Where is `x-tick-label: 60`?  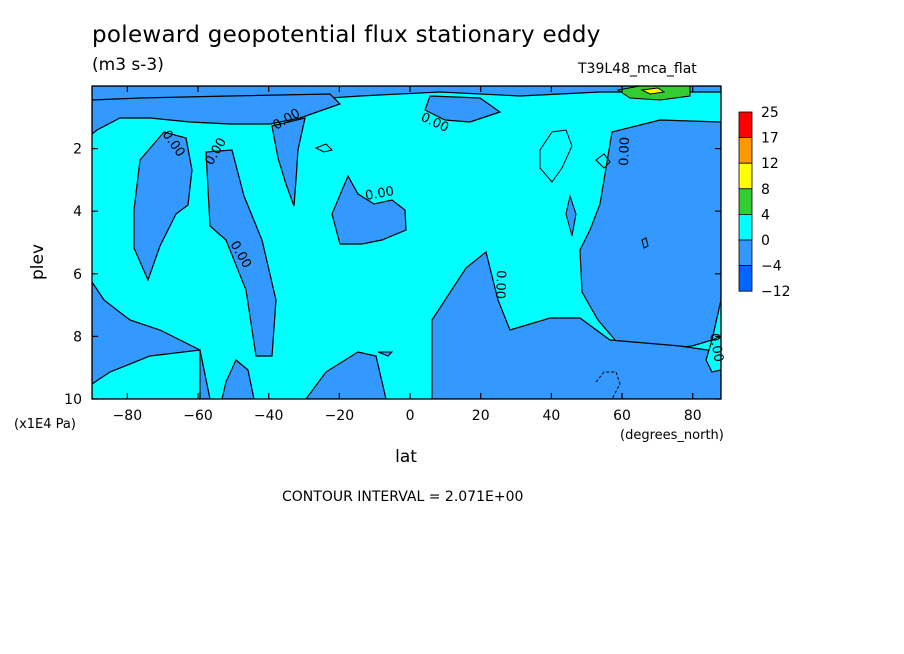
x-tick-label: 60 is located at coordinates (622, 416).